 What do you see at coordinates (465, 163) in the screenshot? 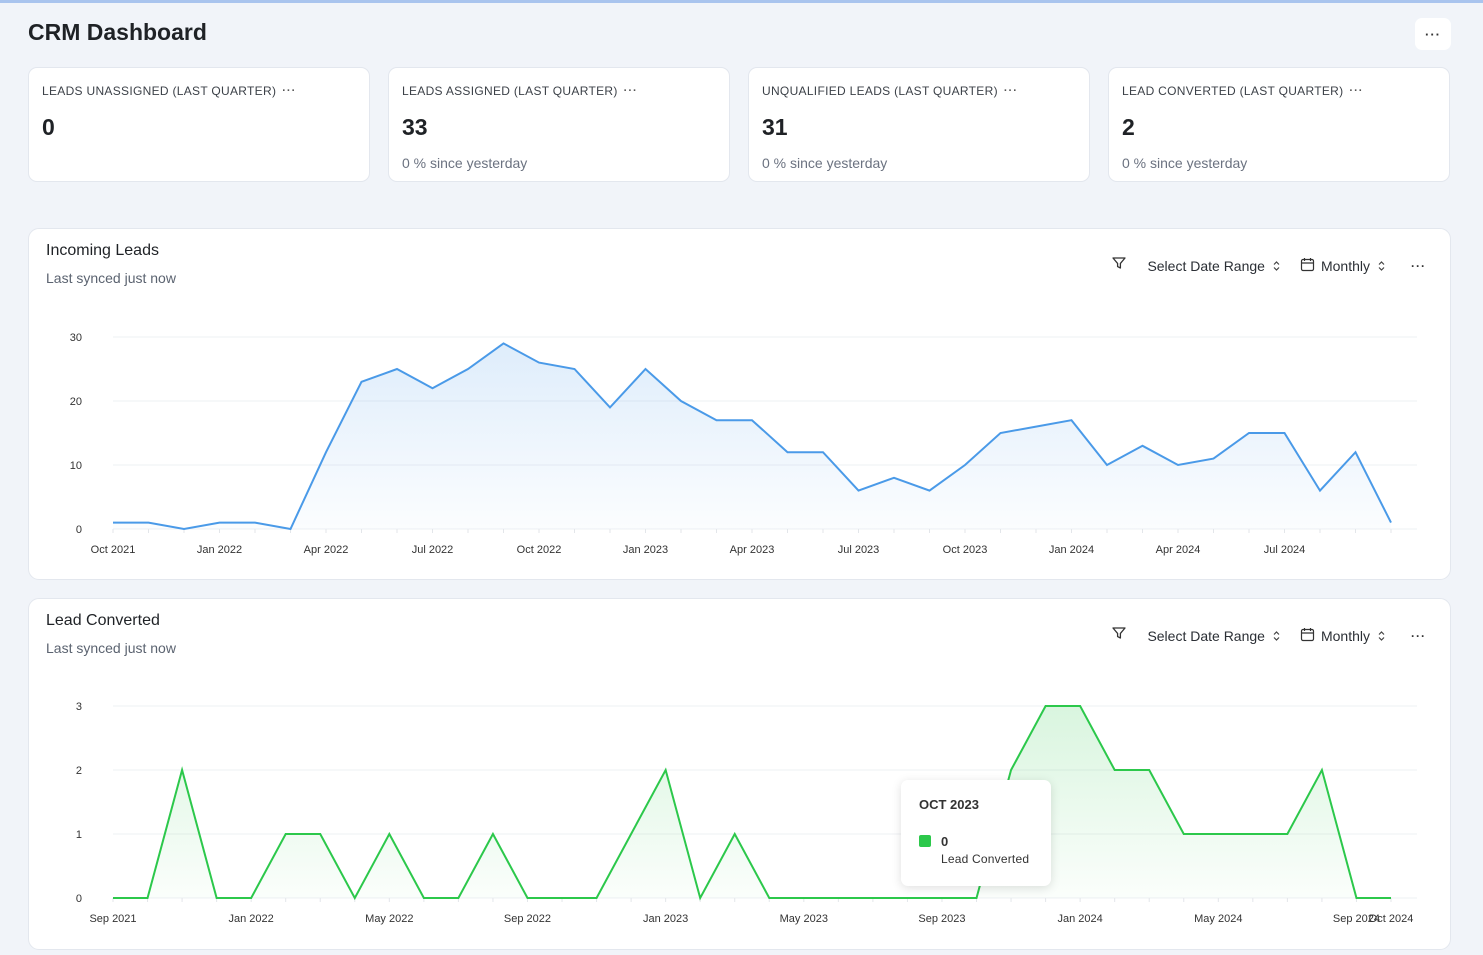
I see `kpi-change: 0 % since yesterday` at bounding box center [465, 163].